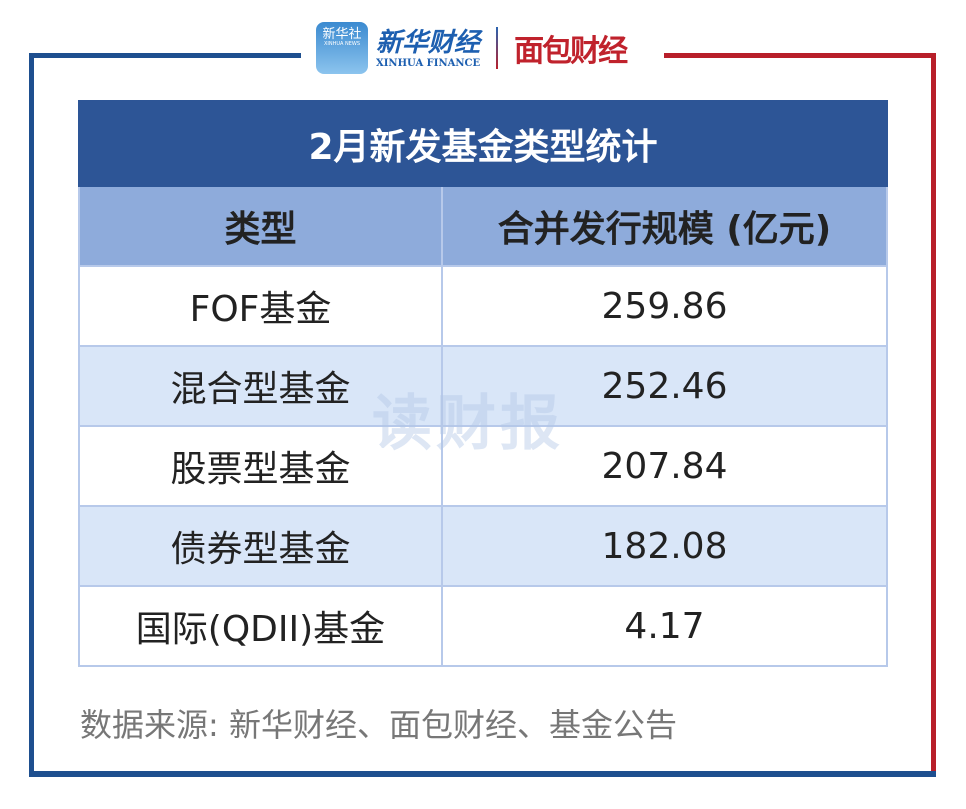 The width and height of the screenshot is (966, 809). Describe the element at coordinates (497, 48) in the screenshot. I see `logo-divider` at that location.